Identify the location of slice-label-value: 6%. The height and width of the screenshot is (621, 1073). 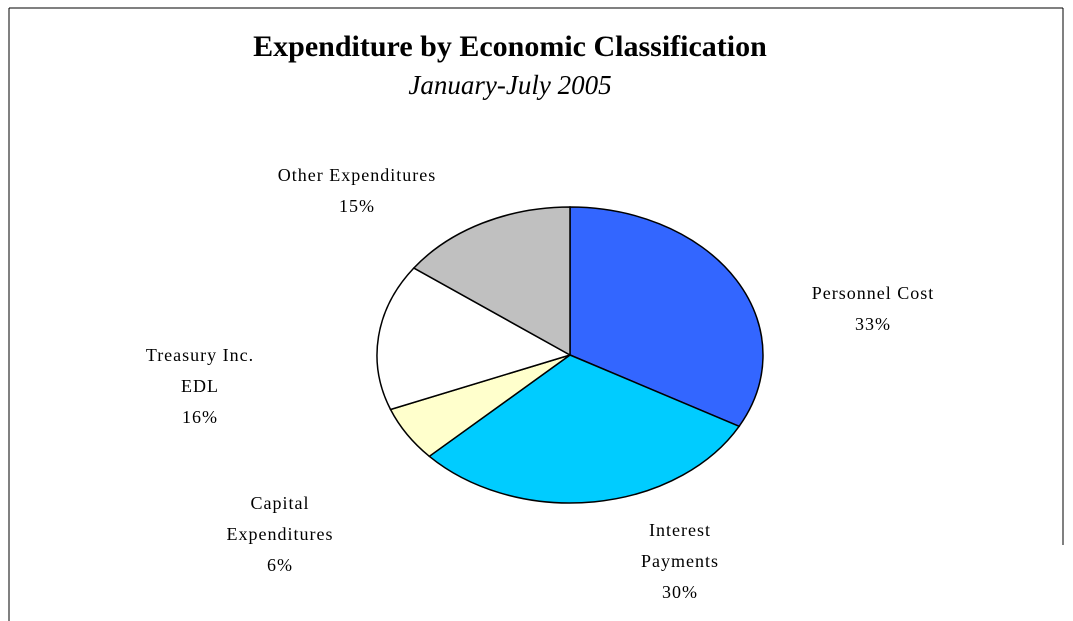
(280, 565).